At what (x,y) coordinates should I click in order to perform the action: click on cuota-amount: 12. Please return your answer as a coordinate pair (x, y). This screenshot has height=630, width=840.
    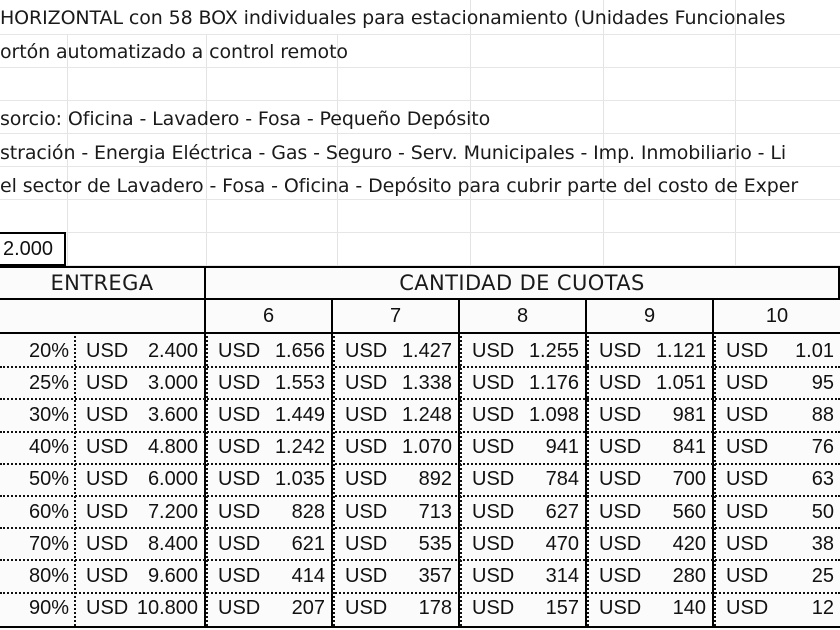
    Looking at the image, I should click on (822, 608).